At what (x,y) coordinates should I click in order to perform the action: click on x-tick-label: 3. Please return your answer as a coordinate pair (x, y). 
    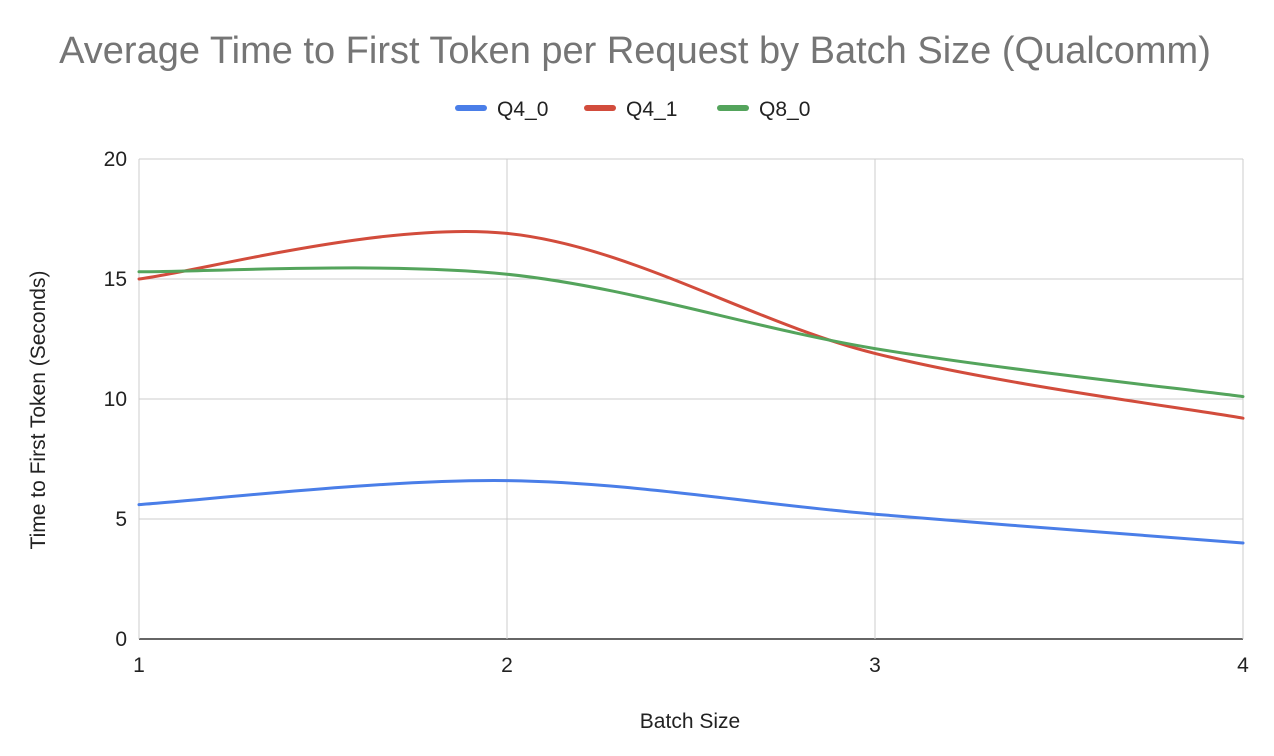
    Looking at the image, I should click on (875, 665).